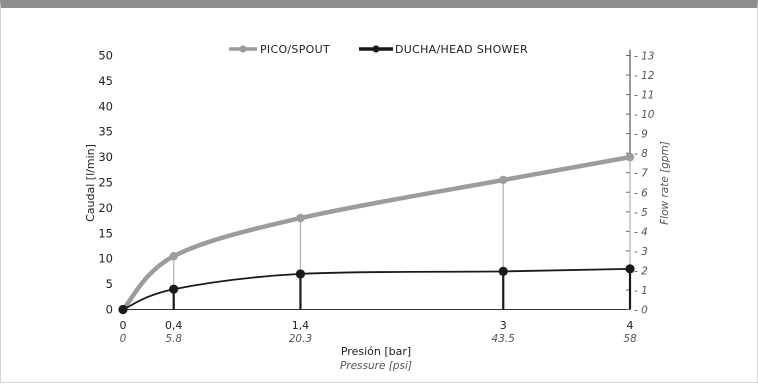 The height and width of the screenshot is (391, 758). Describe the element at coordinates (641, 154) in the screenshot. I see `y-right-tick-label-8: - 8` at that location.